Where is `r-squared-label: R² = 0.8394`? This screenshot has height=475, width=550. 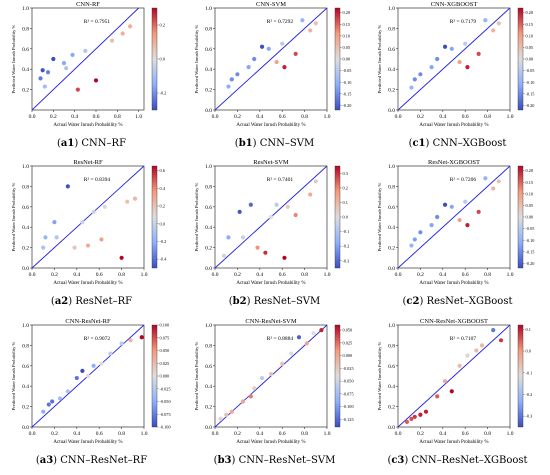
r-squared-label: R² = 0.8394 is located at coordinates (97, 180).